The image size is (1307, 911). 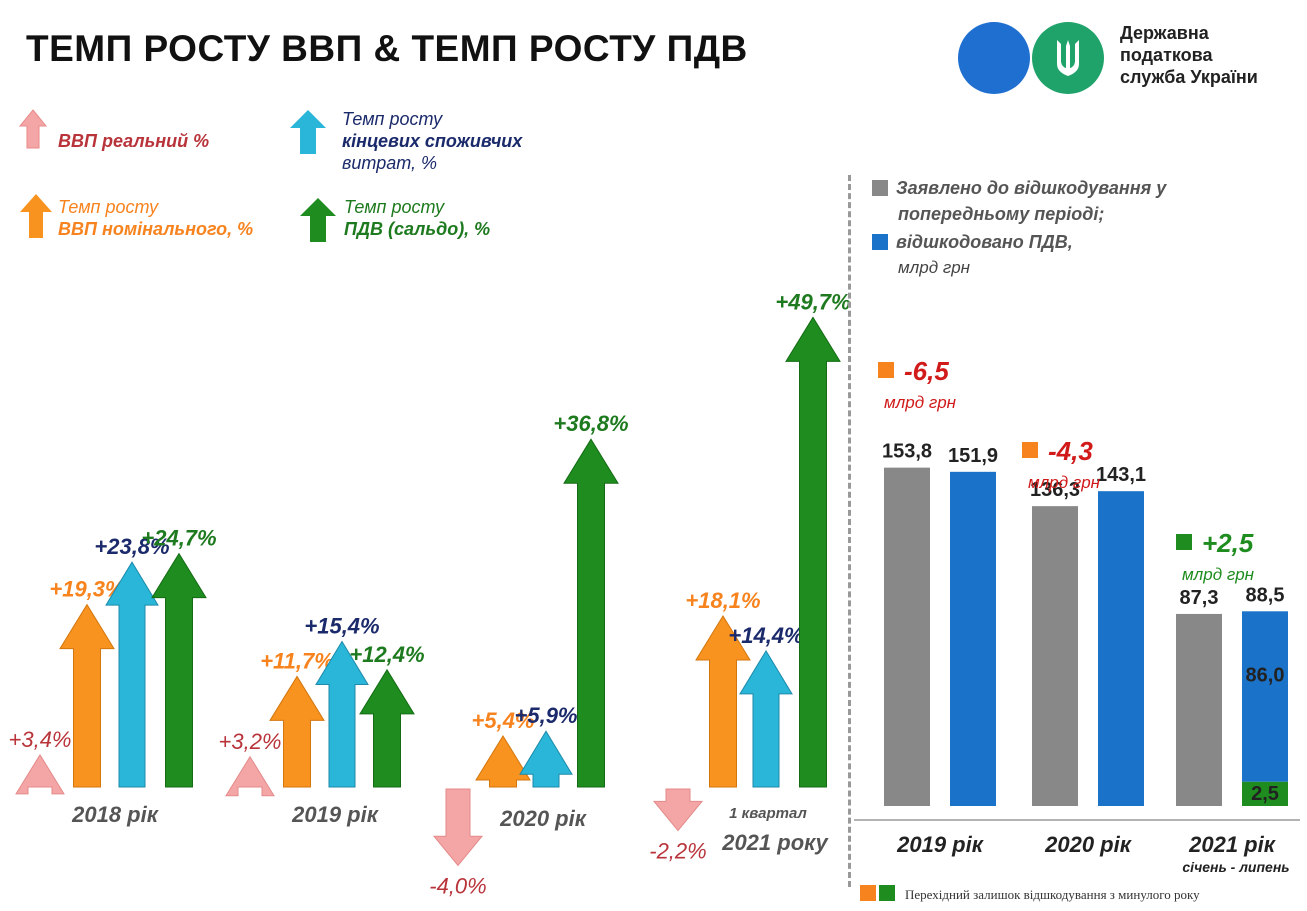 What do you see at coordinates (775, 842) in the screenshot?
I see `category-label-q1-line2: 2021 року` at bounding box center [775, 842].